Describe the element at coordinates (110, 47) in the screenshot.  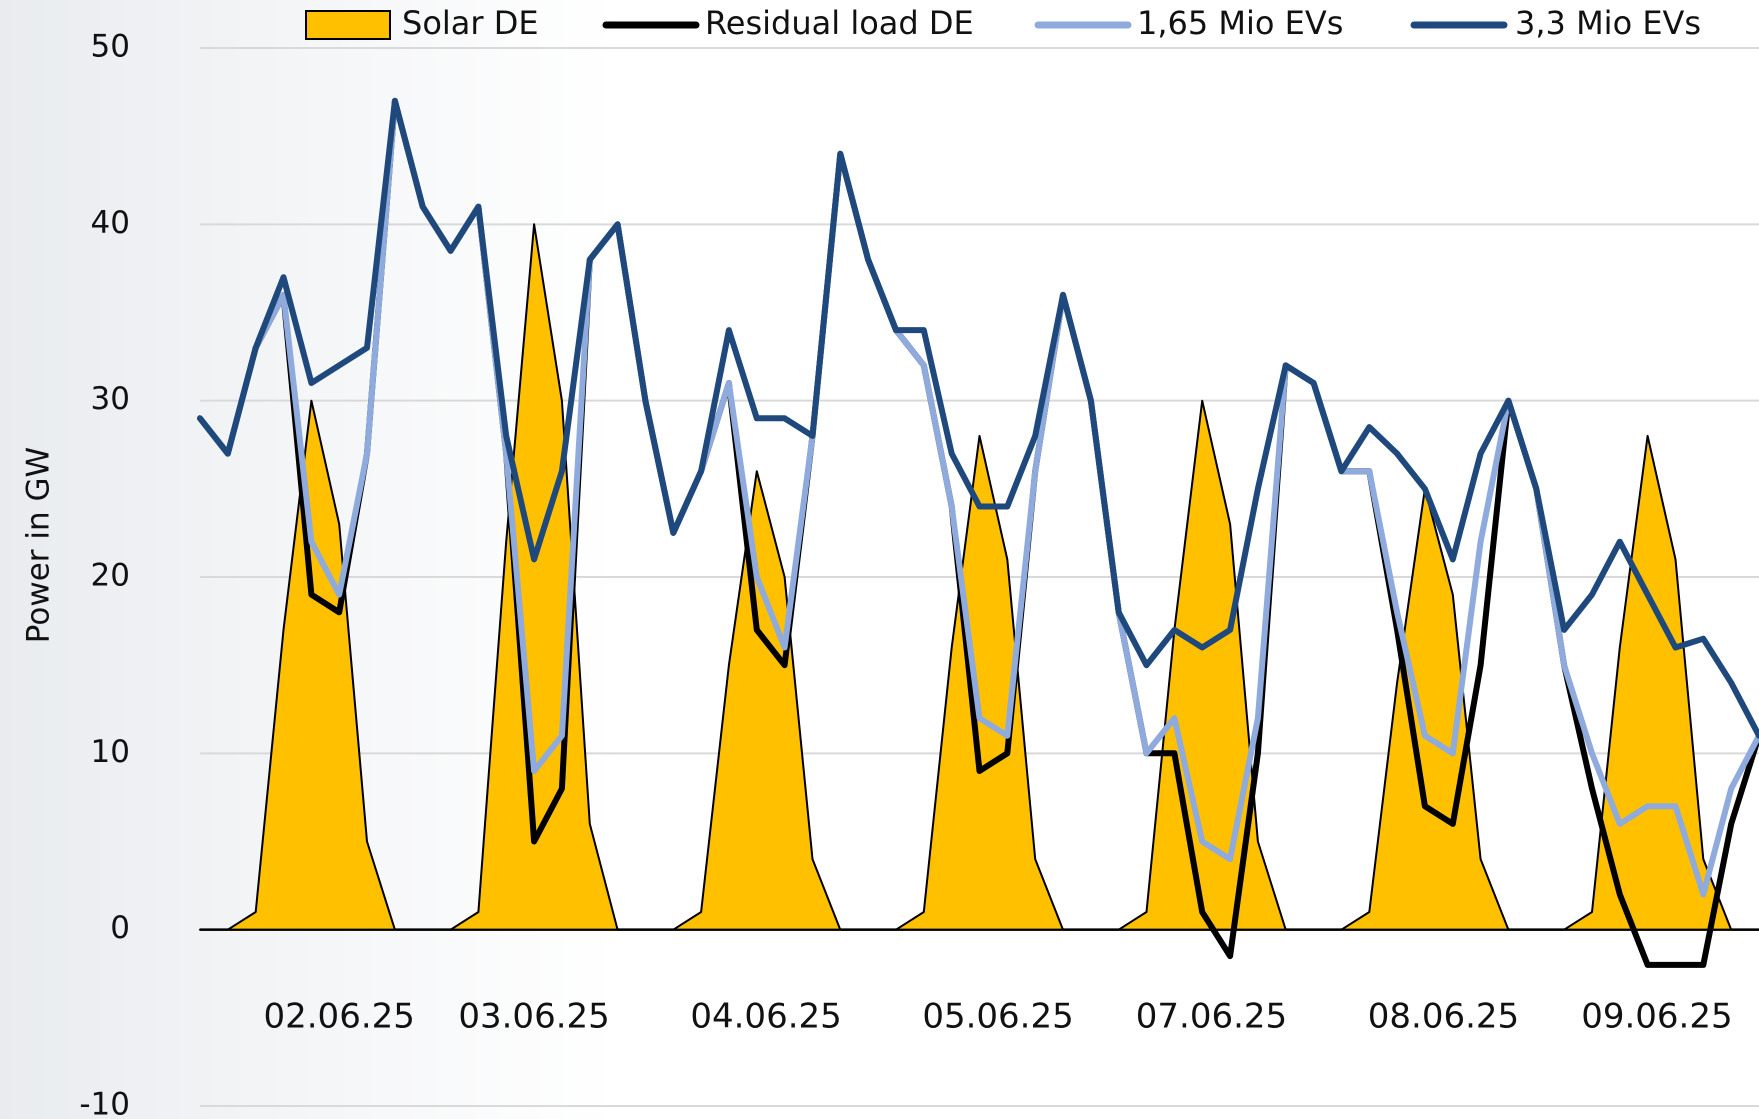
I see `y-tick-label: 50` at that location.